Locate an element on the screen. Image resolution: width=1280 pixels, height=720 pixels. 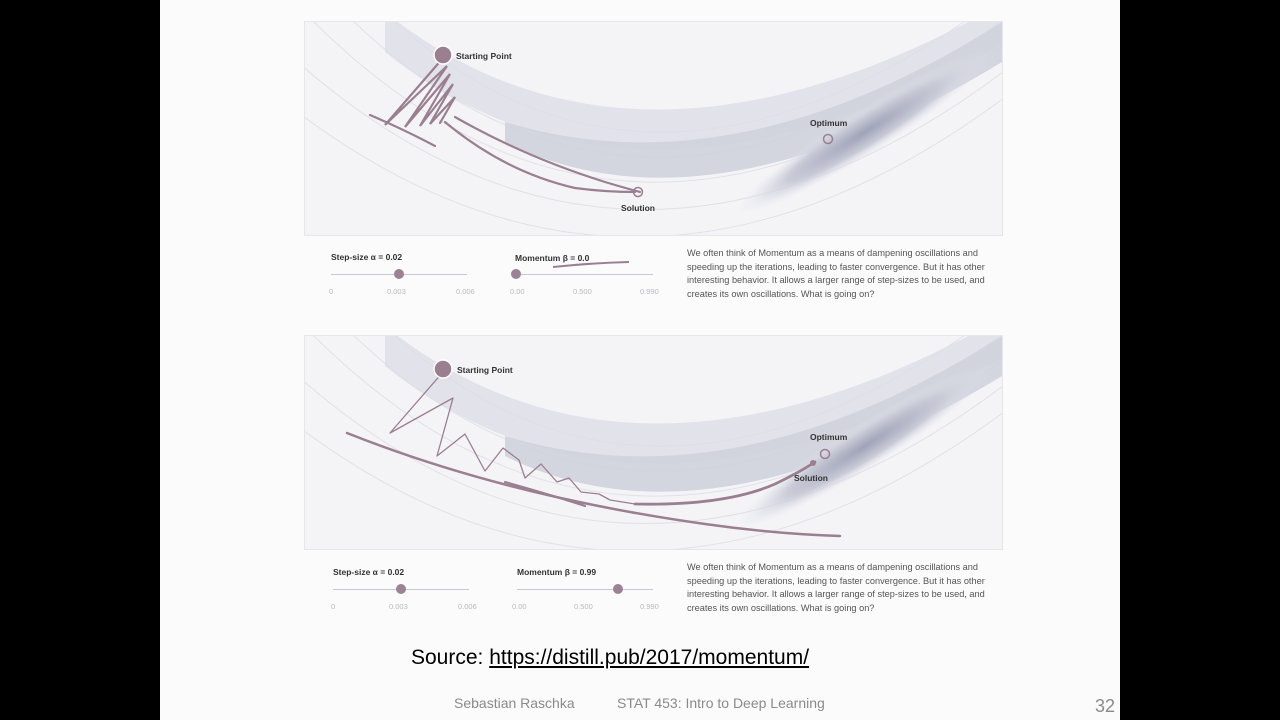
step-size-slider-top: Step-size α = 0.02 0 0.003 0.006 is located at coordinates (402, 274).